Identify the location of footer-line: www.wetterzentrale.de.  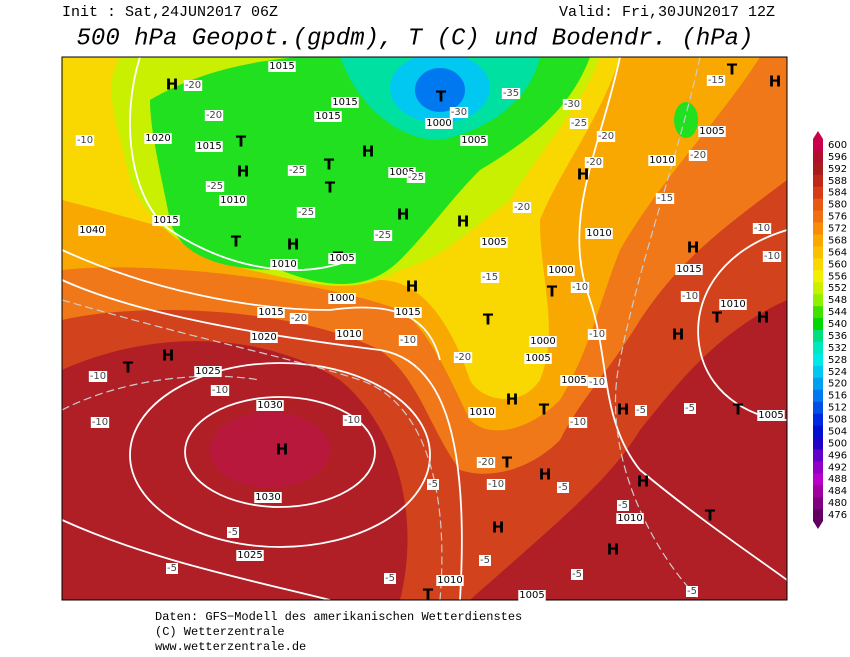
(230, 647).